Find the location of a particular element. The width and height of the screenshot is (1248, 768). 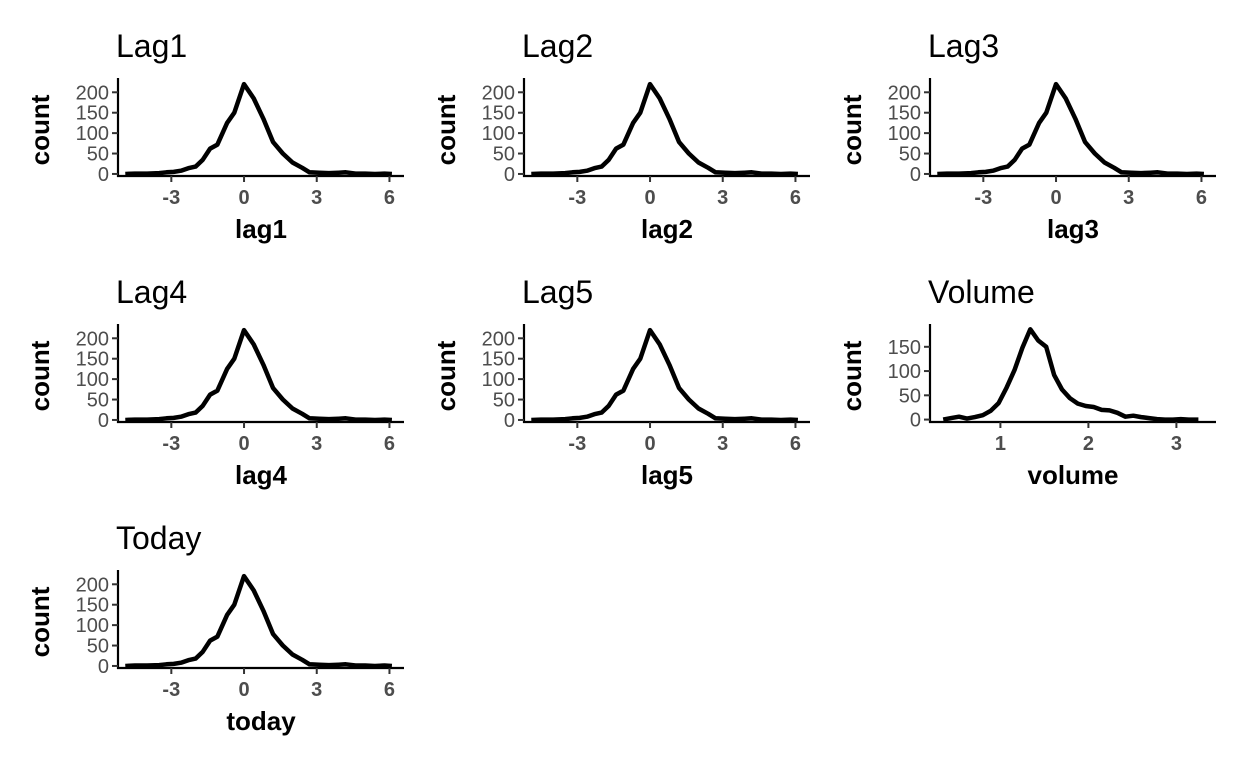

series-line-volume is located at coordinates (1070, 374).